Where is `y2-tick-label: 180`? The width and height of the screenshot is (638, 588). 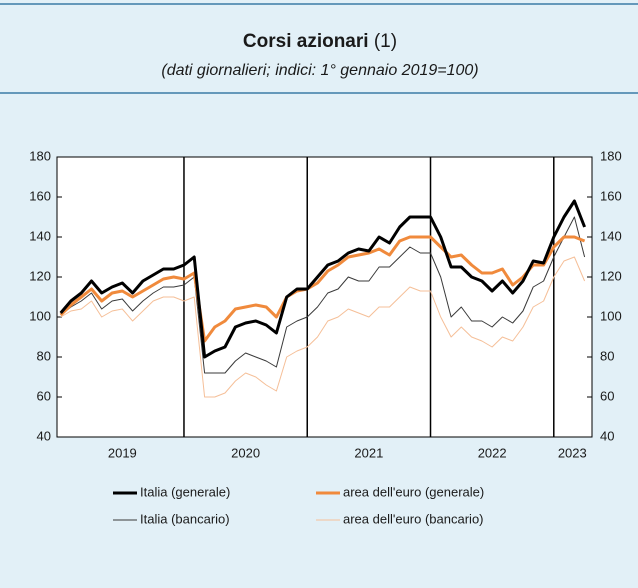 y2-tick-label: 180 is located at coordinates (611, 155).